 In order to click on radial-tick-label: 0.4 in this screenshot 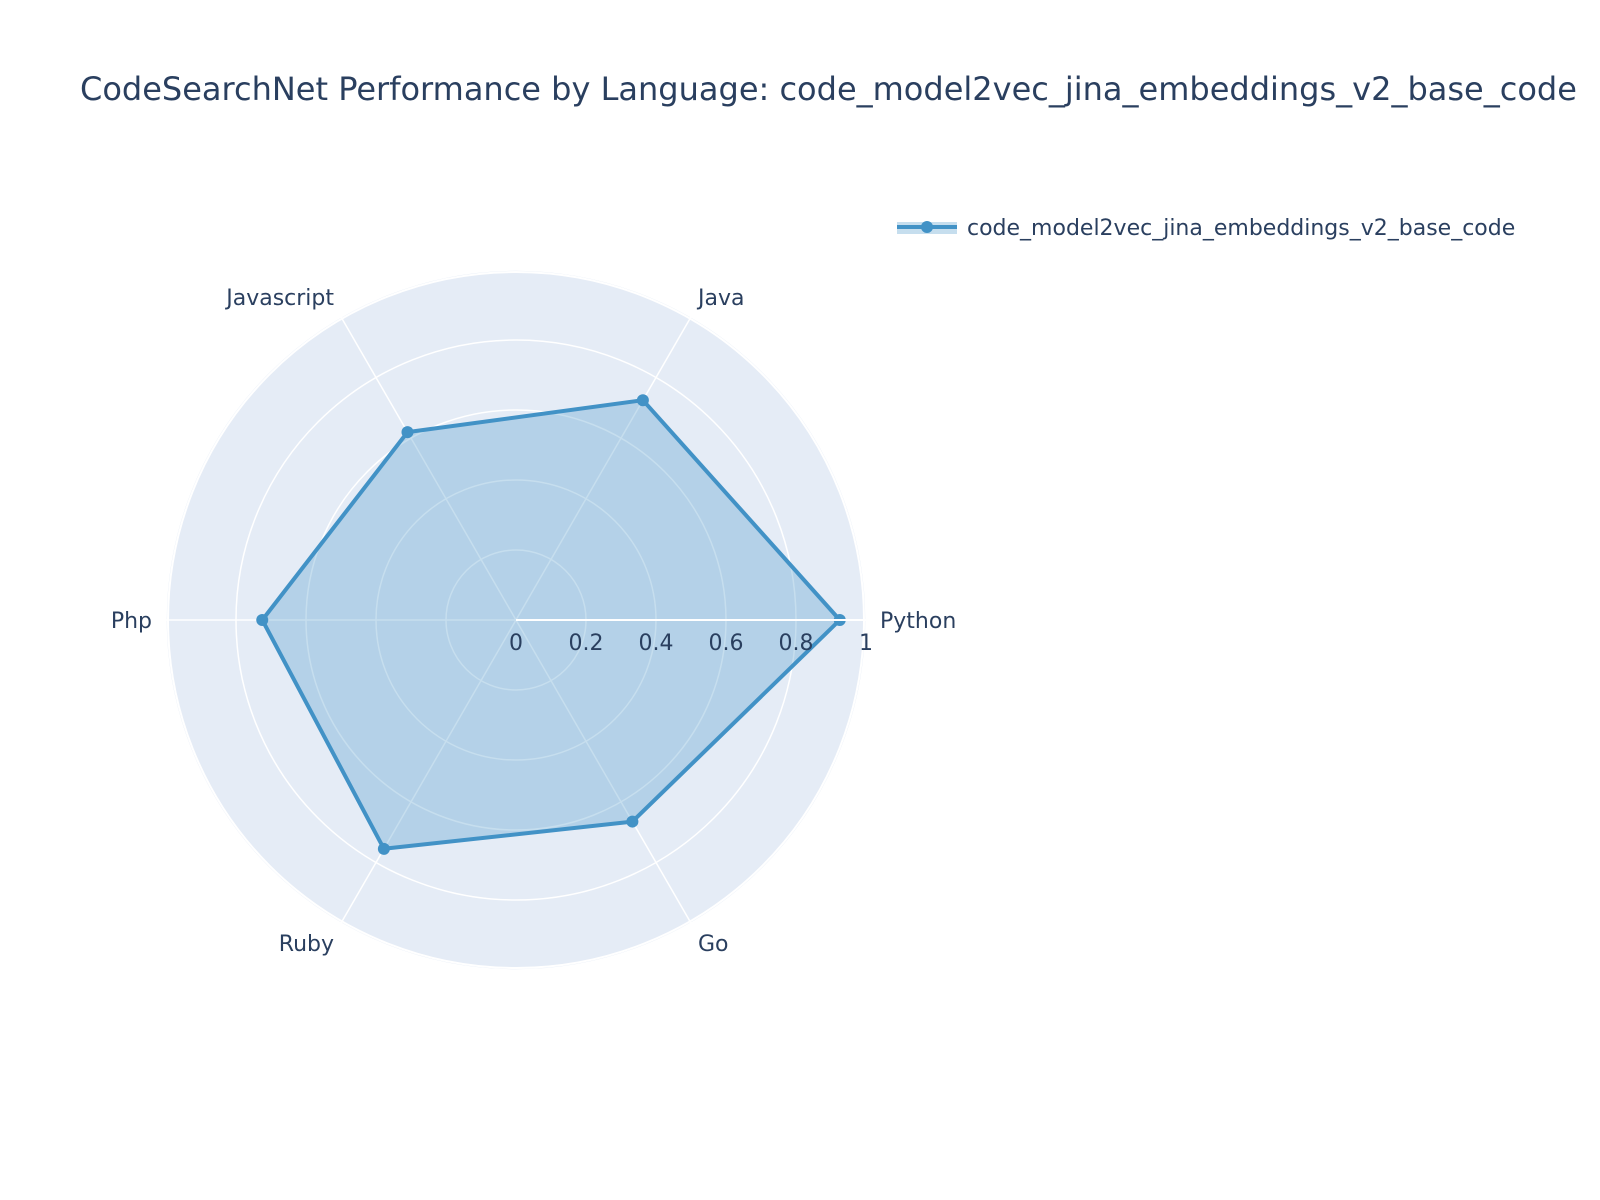, I will do `click(656, 643)`.